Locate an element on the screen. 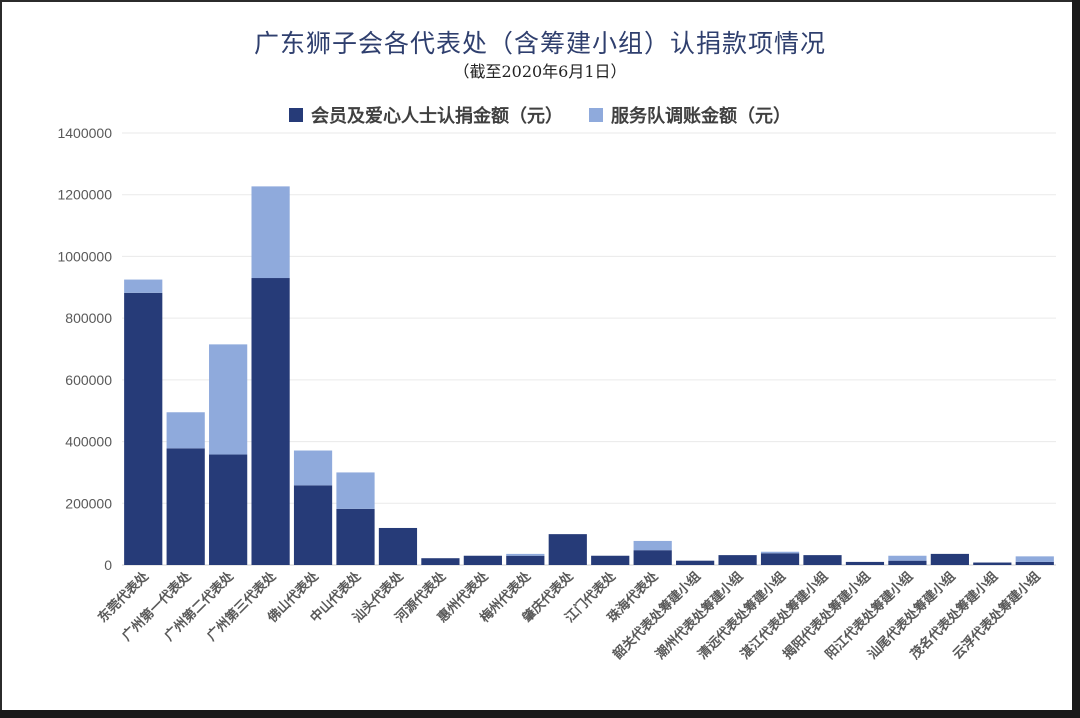 The width and height of the screenshot is (1080, 718). chart-title: 广东狮子会各代表处（含筹建小组）认捐款项情况 is located at coordinates (539, 43).